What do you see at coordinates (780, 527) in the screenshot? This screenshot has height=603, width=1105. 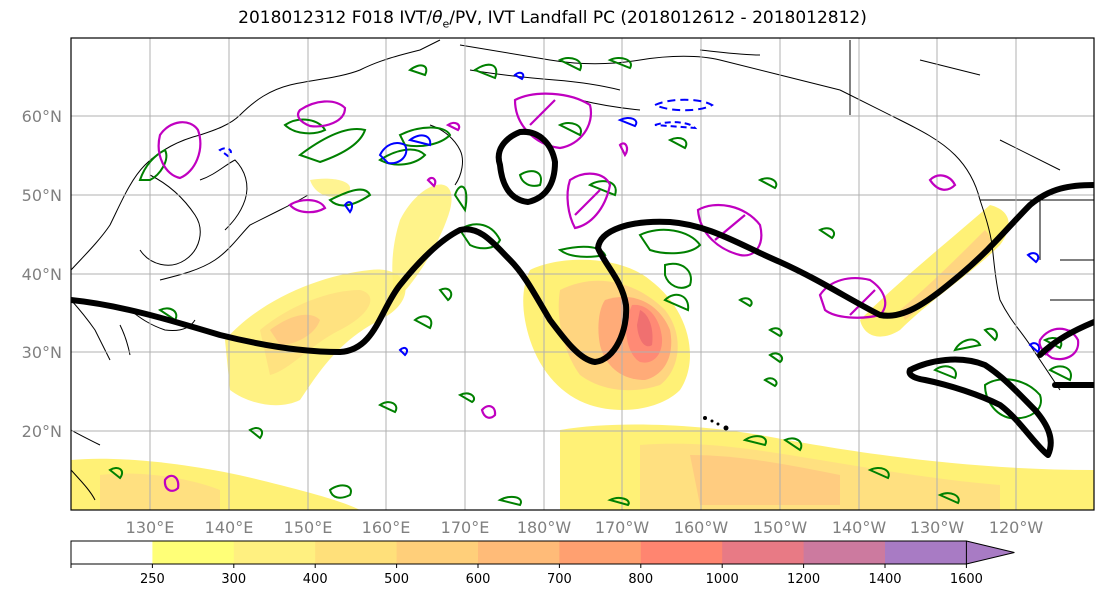 I see `lon-label: 150°W` at bounding box center [780, 527].